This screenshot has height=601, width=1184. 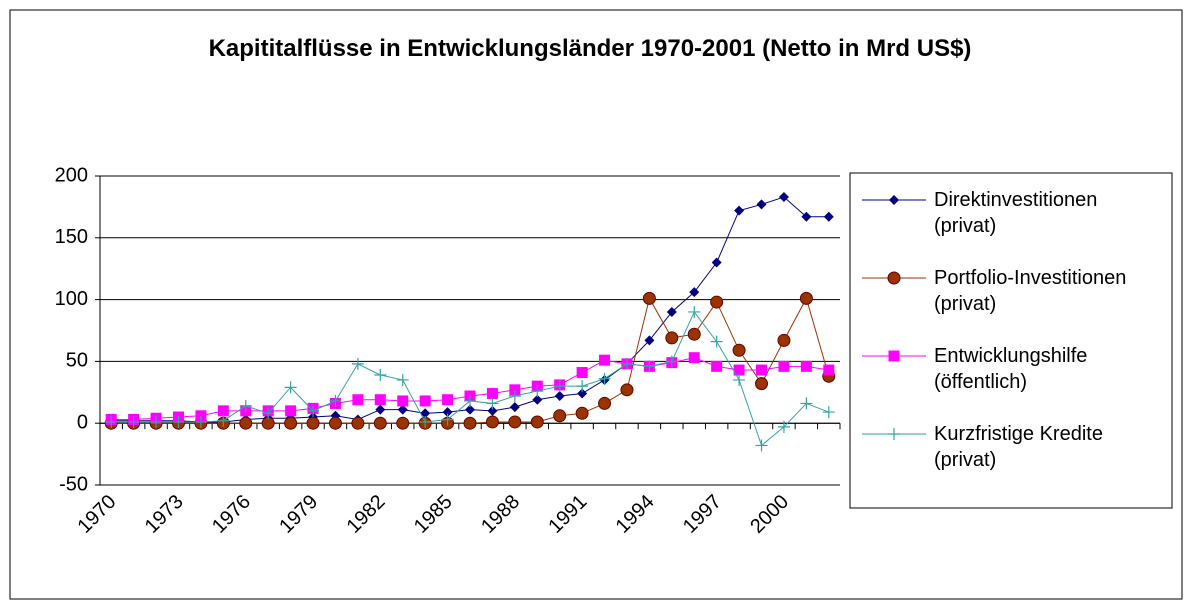 I want to click on x-tick-label: 2000, so click(x=769, y=514).